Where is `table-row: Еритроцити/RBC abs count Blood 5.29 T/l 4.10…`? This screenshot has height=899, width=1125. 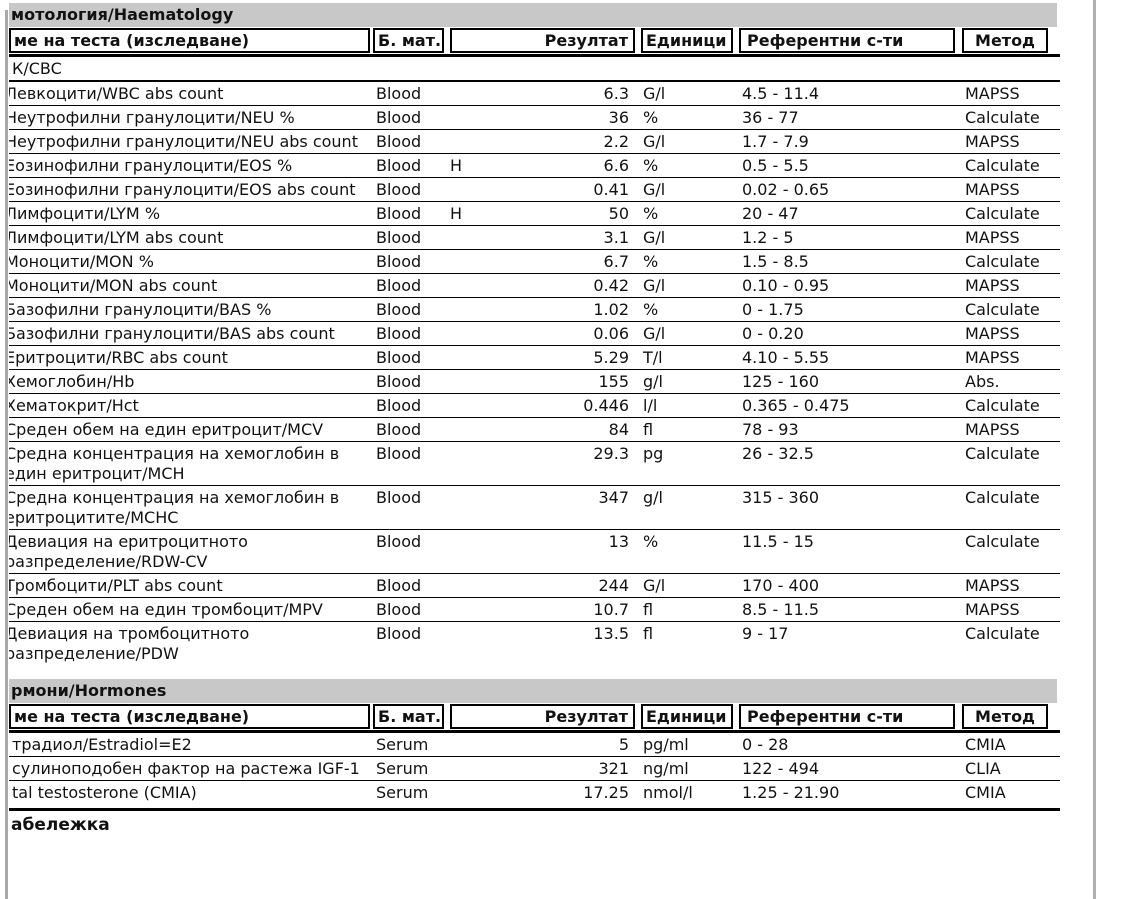 table-row: Еритроцити/RBC abs count Blood 5.29 T/l 4.10… is located at coordinates (534, 358).